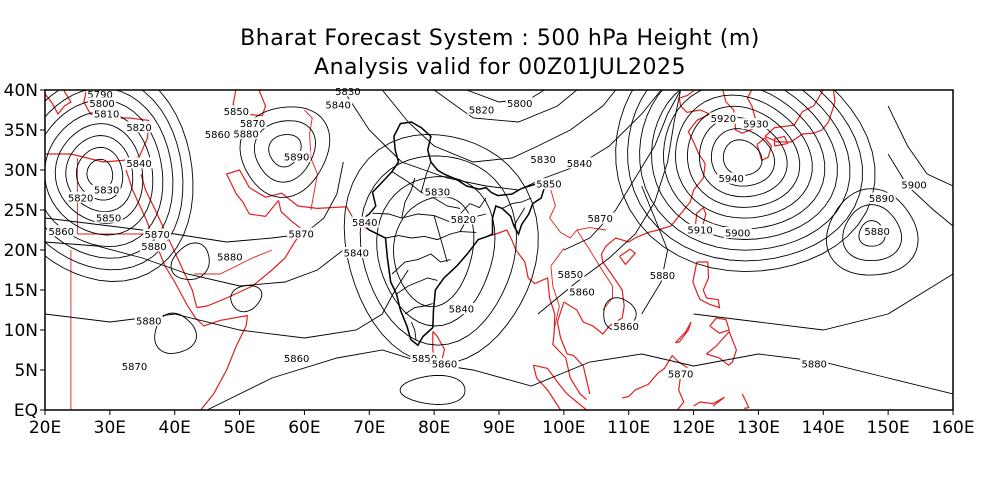 The image size is (1000, 500). What do you see at coordinates (301, 48) in the screenshot?
I see `coastline-aral-lake` at bounding box center [301, 48].